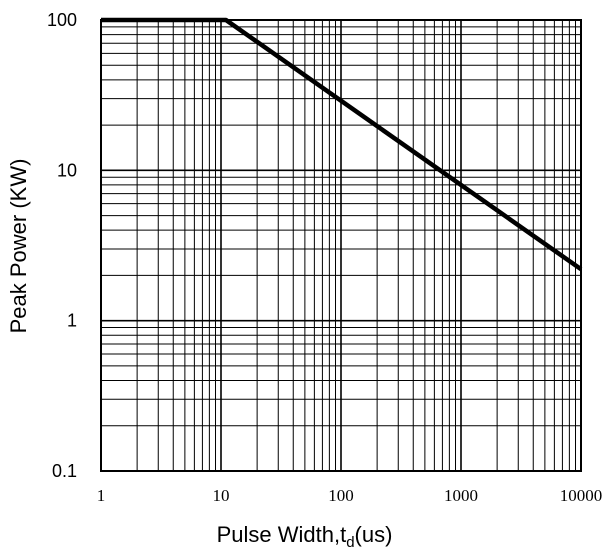 The height and width of the screenshot is (559, 609). What do you see at coordinates (350, 542) in the screenshot?
I see `x-axis-label-subscript: d` at bounding box center [350, 542].